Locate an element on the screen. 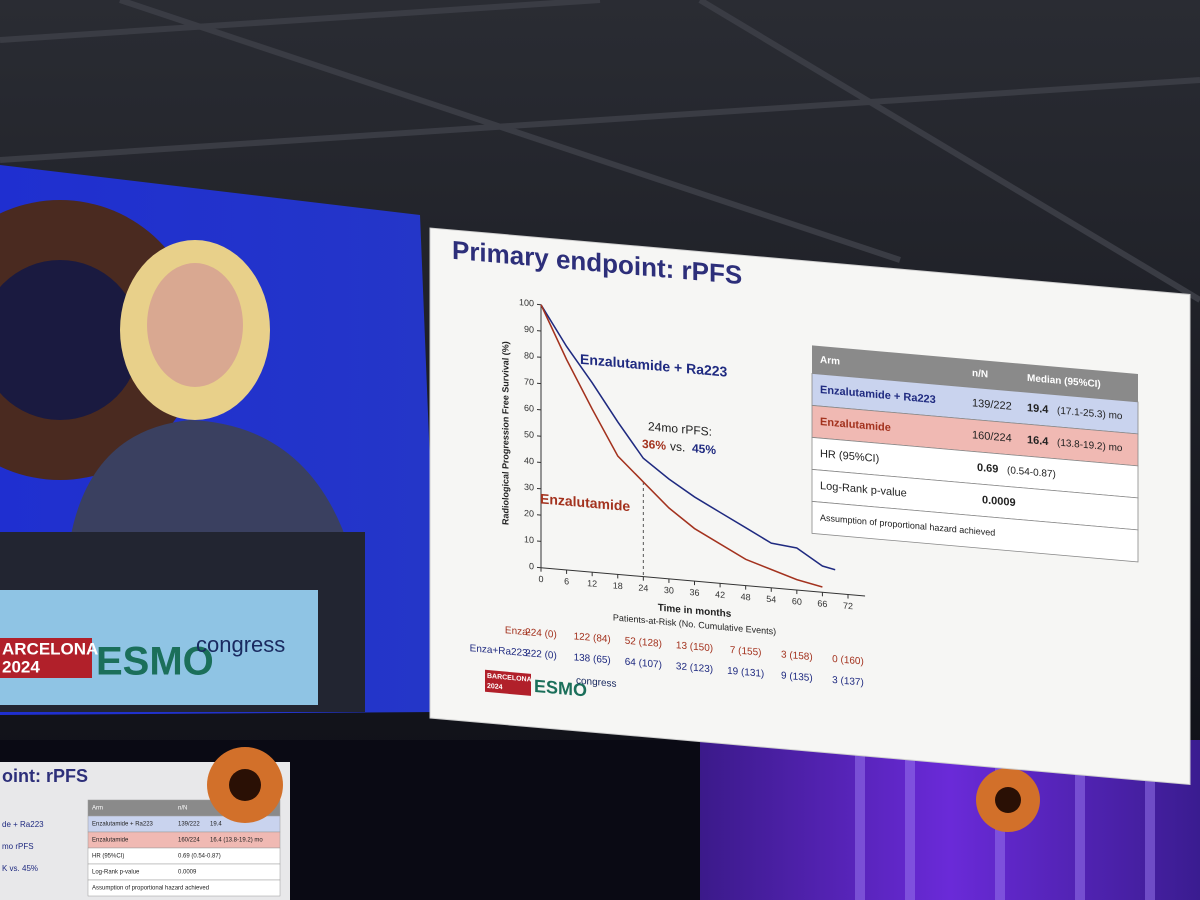 This screenshot has height=900, width=1200. risk-cell: 32 (123) is located at coordinates (694, 668).